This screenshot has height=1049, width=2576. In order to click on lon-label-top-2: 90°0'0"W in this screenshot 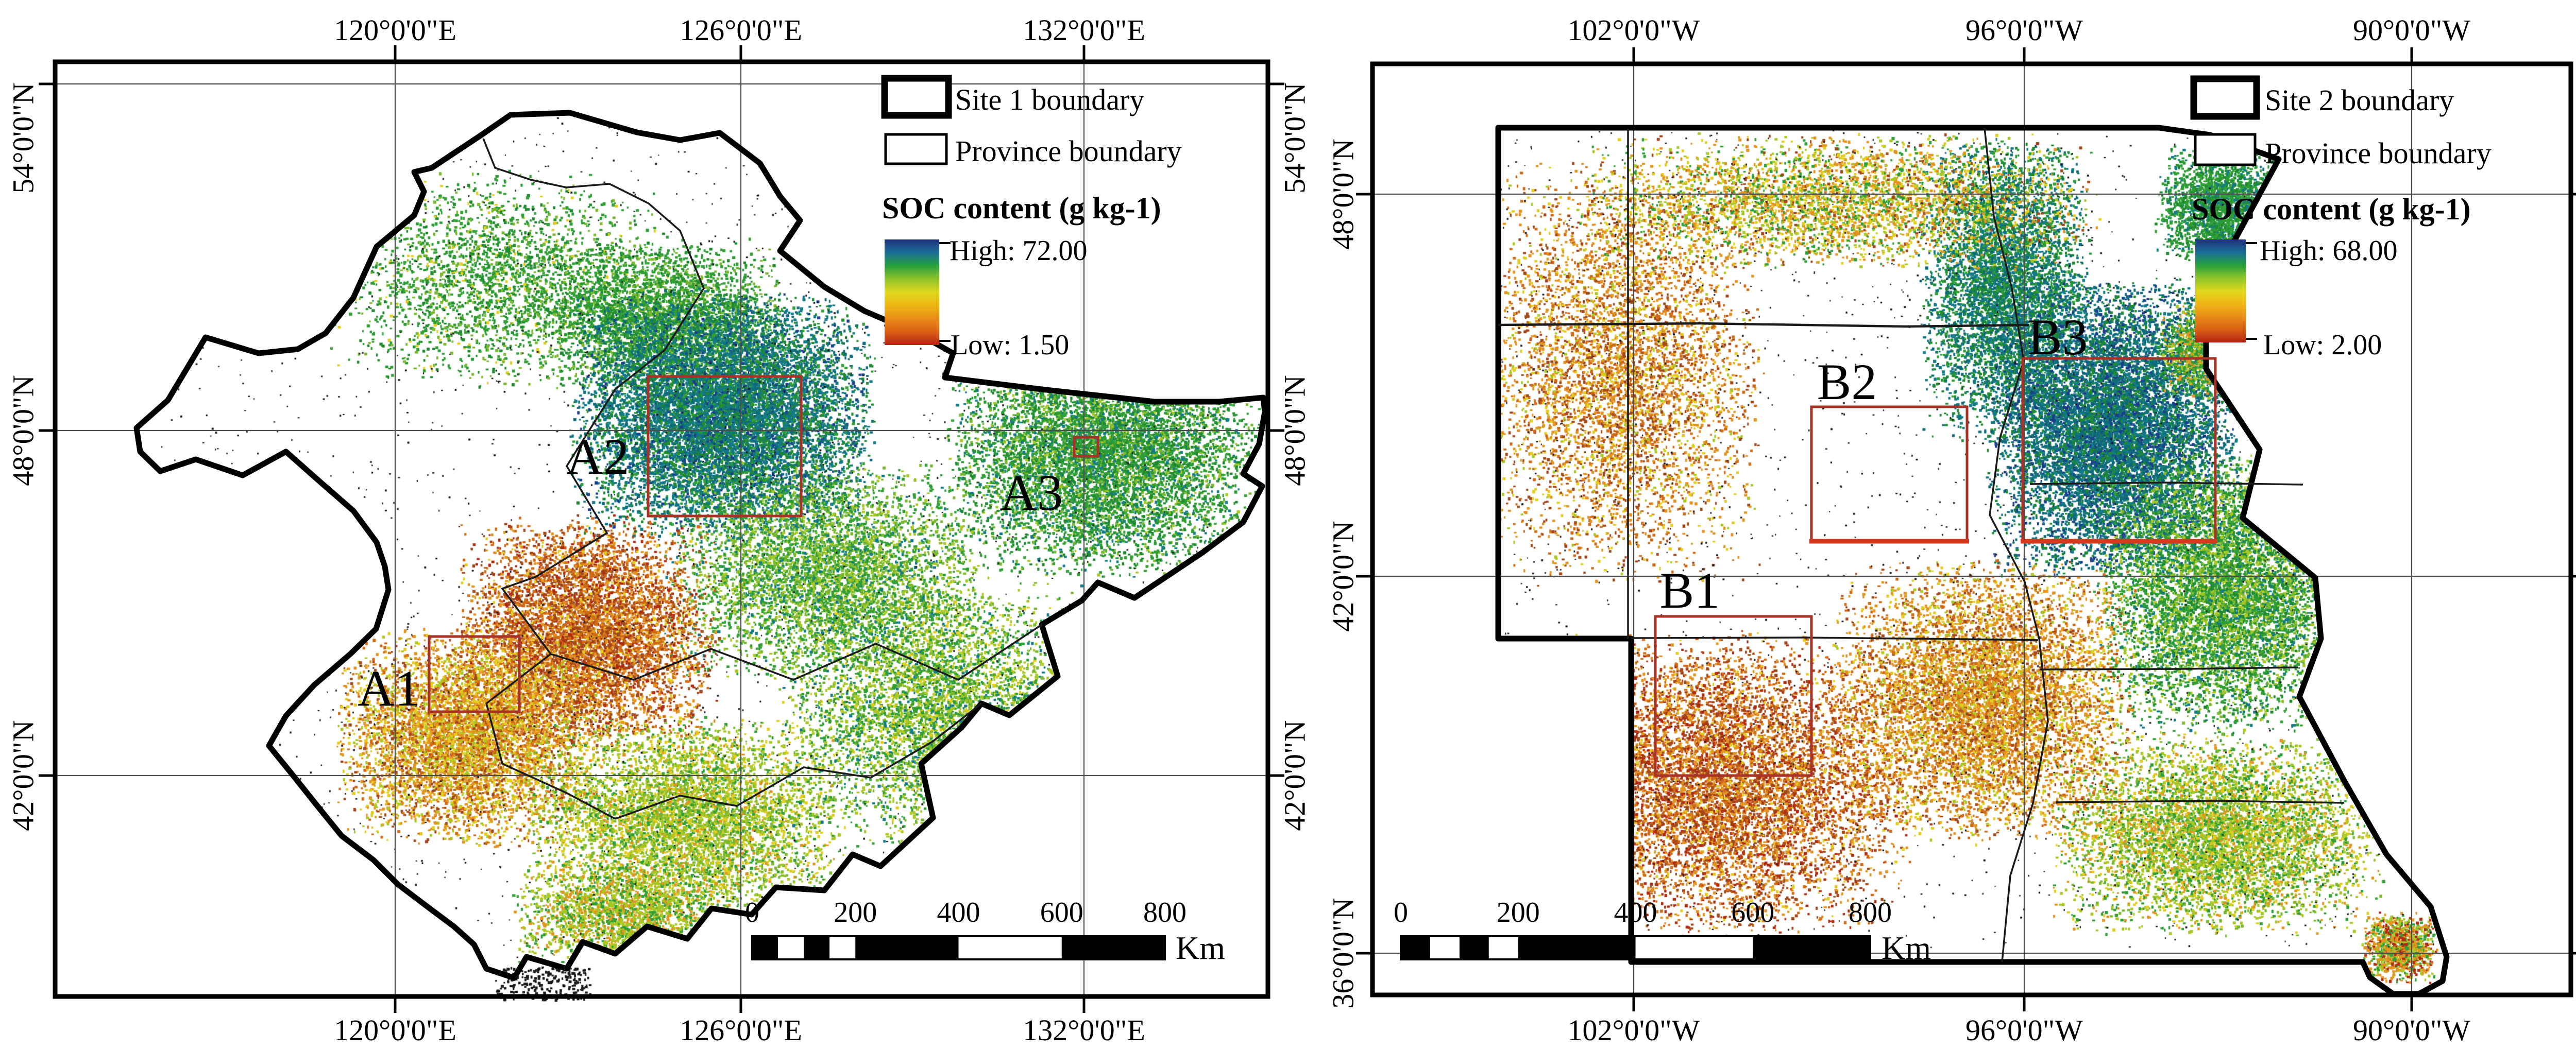, I will do `click(2411, 30)`.